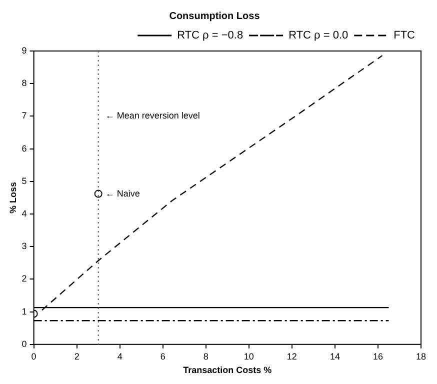 This screenshot has height=384, width=437. I want to click on annotation: ← Mean reversion level, so click(152, 115).